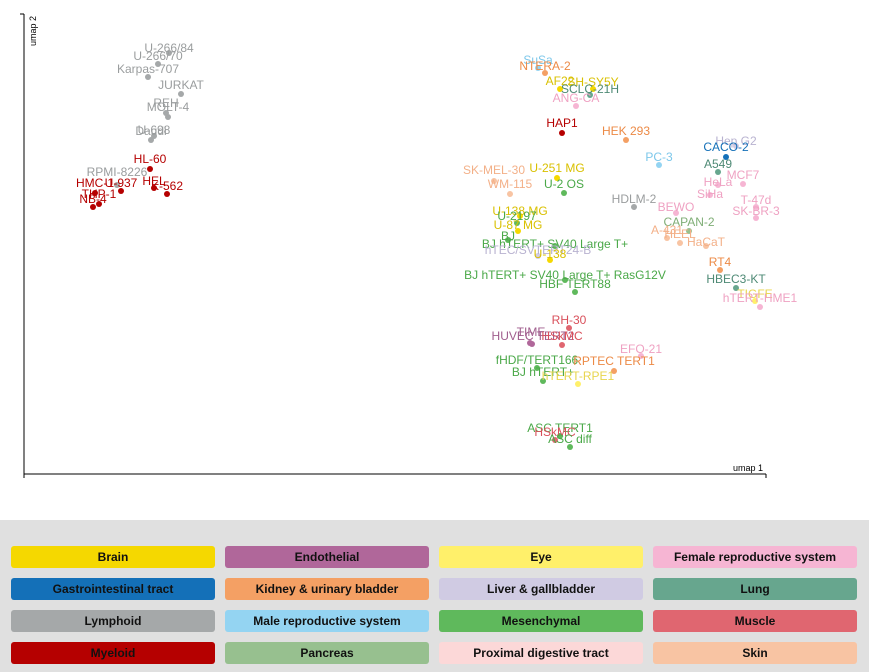 This screenshot has height=672, width=869. What do you see at coordinates (113, 621) in the screenshot?
I see `legend-item-lymphoid: Lymphoid` at bounding box center [113, 621].